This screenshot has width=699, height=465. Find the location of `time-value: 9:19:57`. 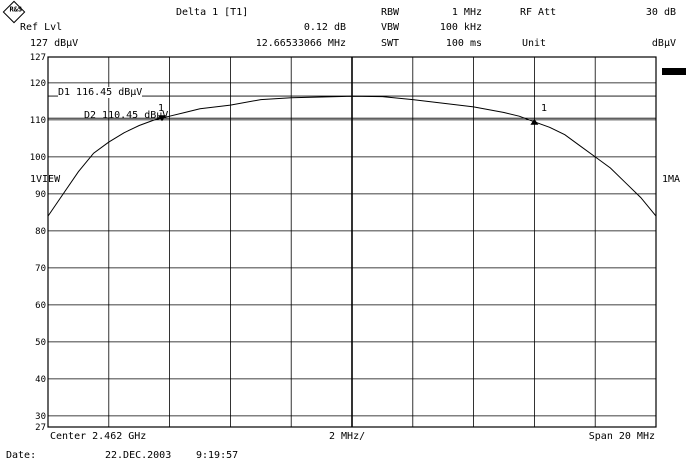

time-value: 9:19:57 is located at coordinates (217, 455).